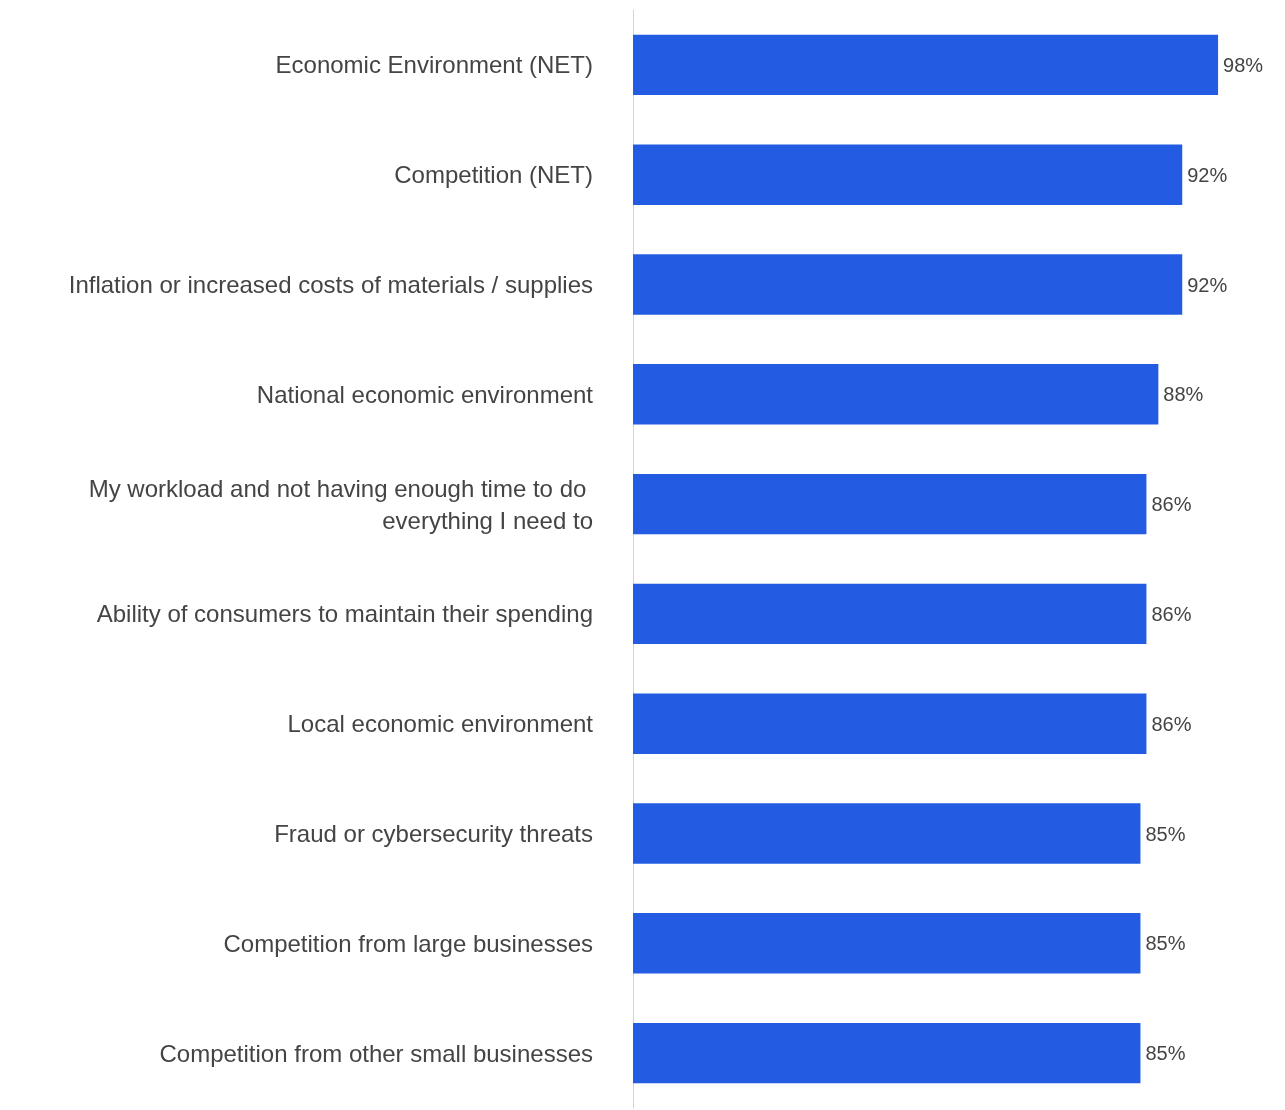 This screenshot has height=1110, width=1285. What do you see at coordinates (434, 65) in the screenshot?
I see `y-tick-label: Economic Environment (NET)` at bounding box center [434, 65].